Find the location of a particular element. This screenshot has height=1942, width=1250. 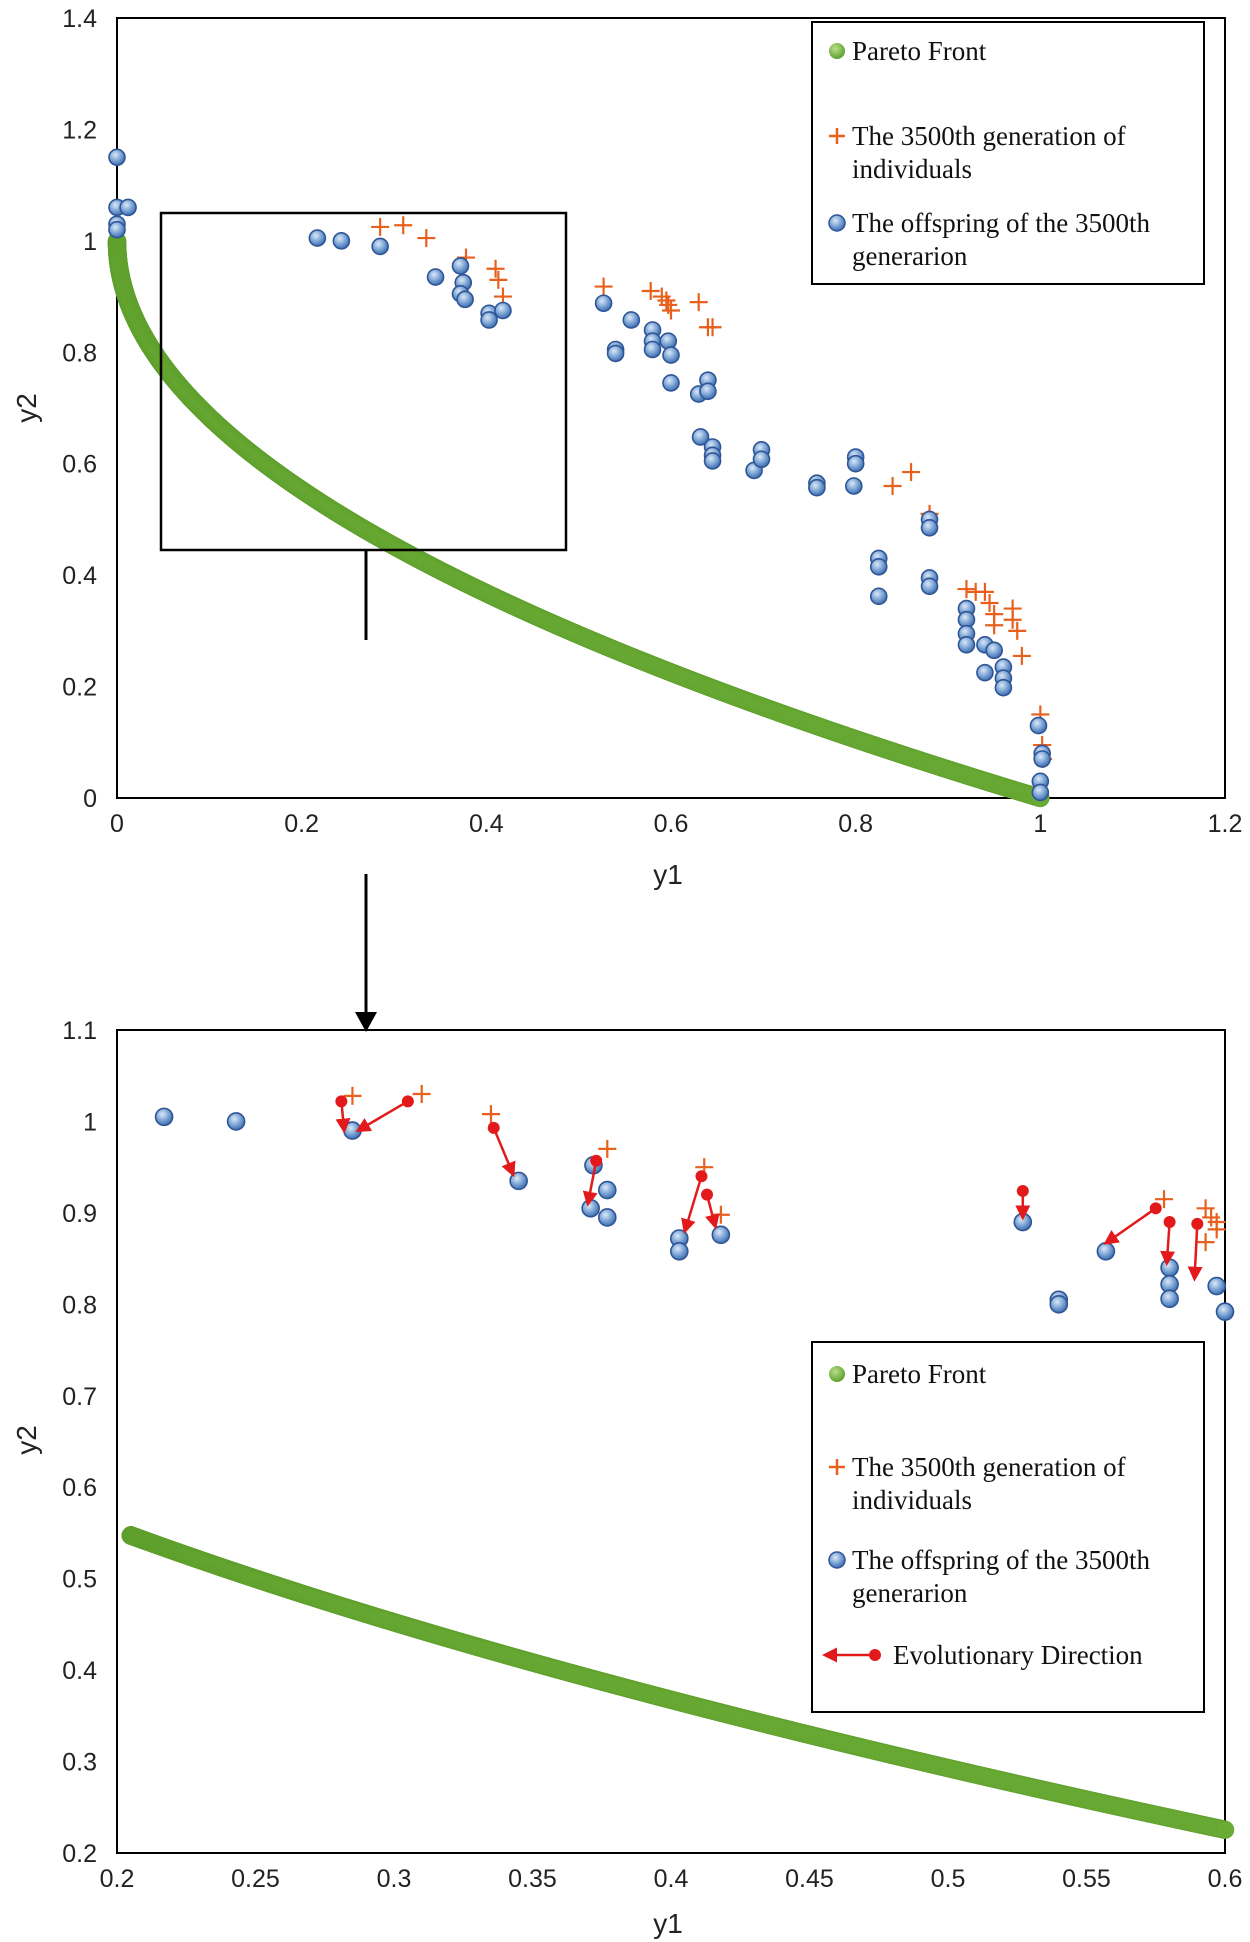

legend-red-arrow-icon is located at coordinates (851, 1655).